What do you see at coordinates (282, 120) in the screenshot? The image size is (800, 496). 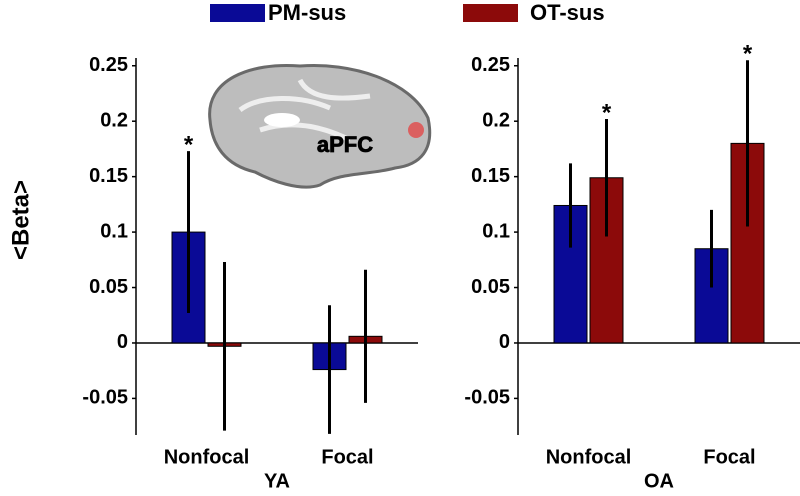 I see `ventricle` at bounding box center [282, 120].